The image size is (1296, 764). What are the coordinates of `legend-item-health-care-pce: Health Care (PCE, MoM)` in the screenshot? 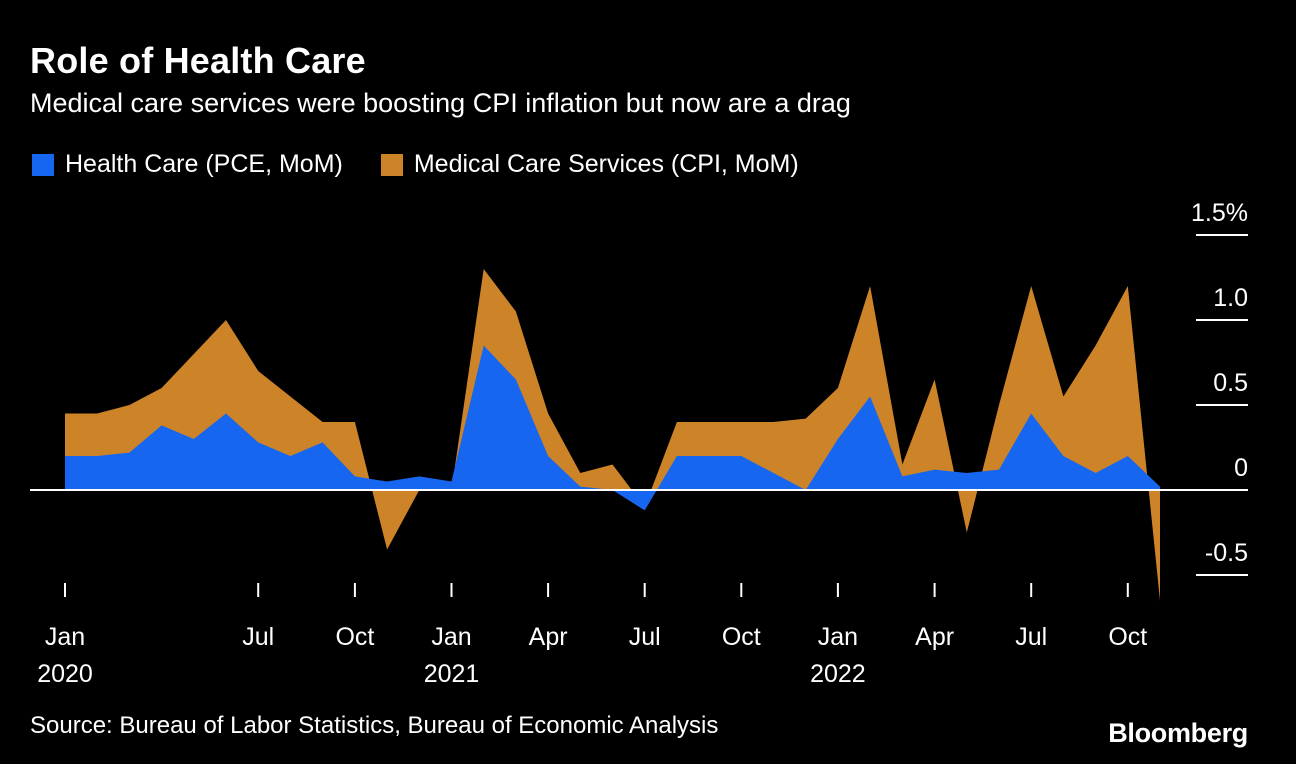 It's located at (187, 164).